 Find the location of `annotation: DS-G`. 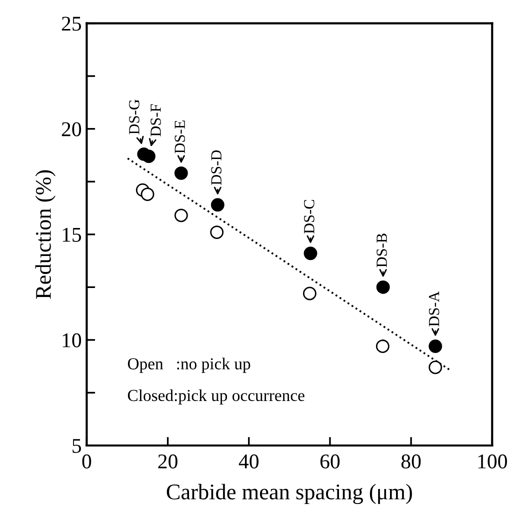

annotation: DS-G is located at coordinates (134, 117).